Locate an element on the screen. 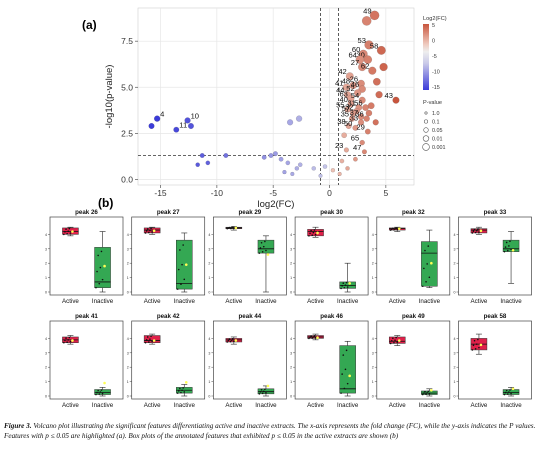 The image size is (550, 450). box-plot-peak-26: peak 26 0 1 2 3 4 Active Inactive is located at coordinates (84, 257).